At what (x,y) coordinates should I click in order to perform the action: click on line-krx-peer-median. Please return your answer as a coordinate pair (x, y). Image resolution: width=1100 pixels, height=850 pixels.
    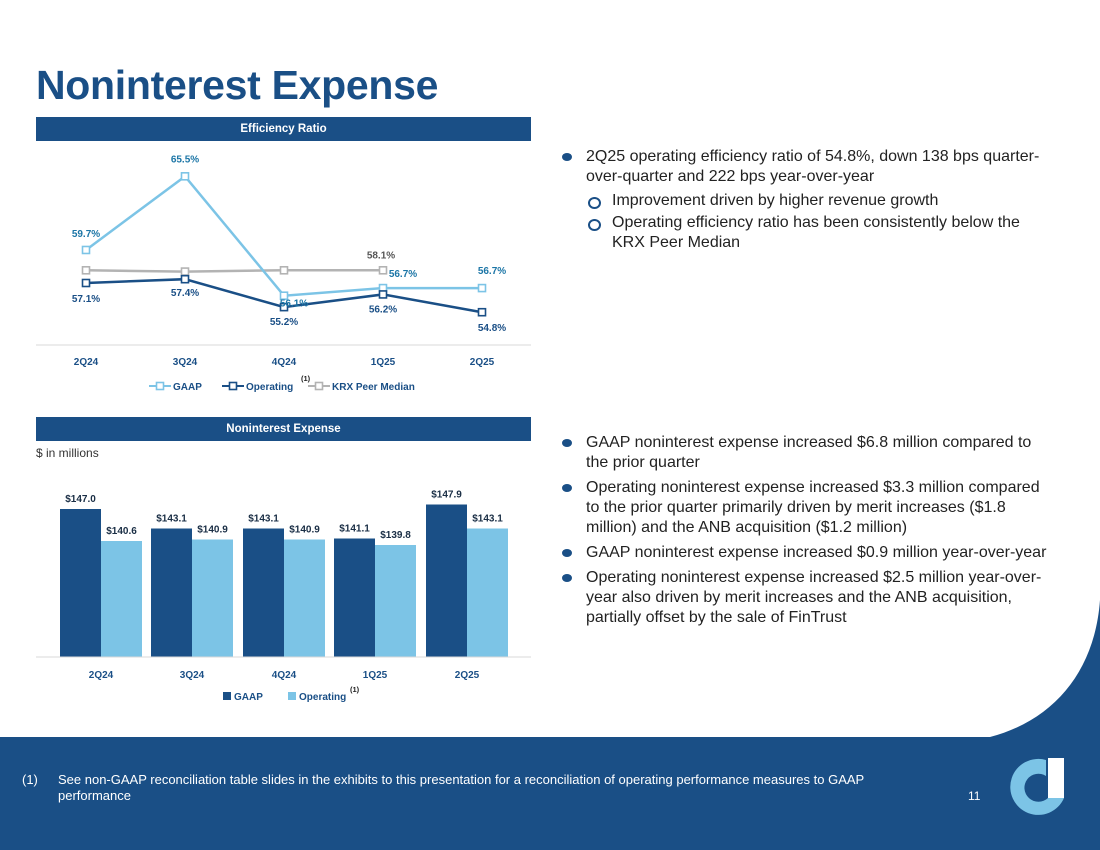
    Looking at the image, I should click on (234, 271).